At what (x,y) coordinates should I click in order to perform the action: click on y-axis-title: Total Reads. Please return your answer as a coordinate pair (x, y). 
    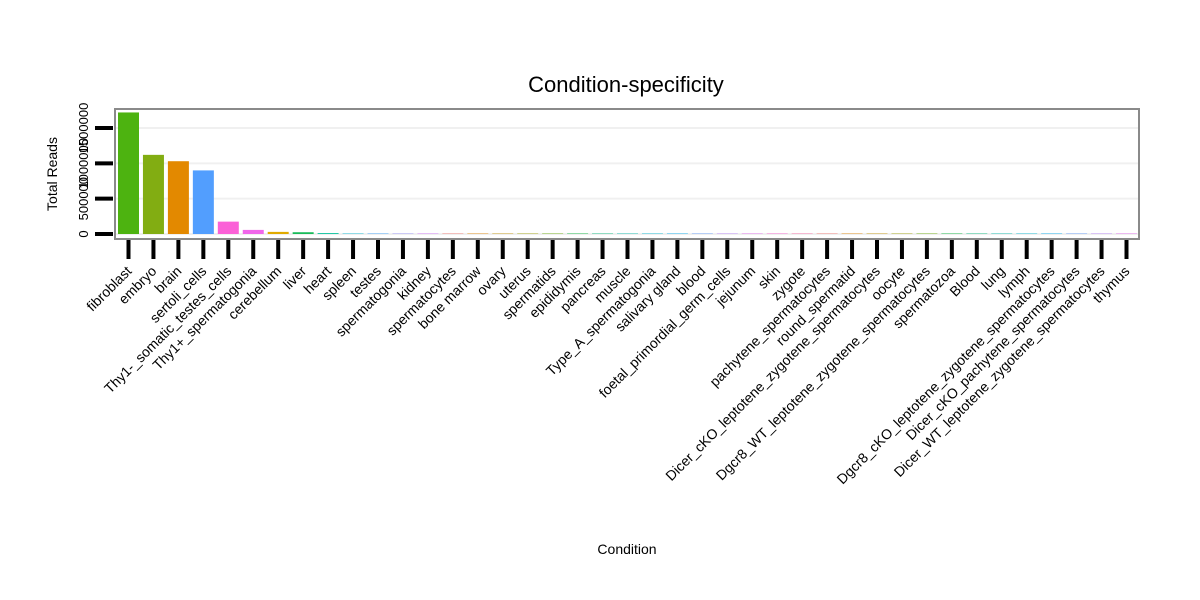
    Looking at the image, I should click on (52, 174).